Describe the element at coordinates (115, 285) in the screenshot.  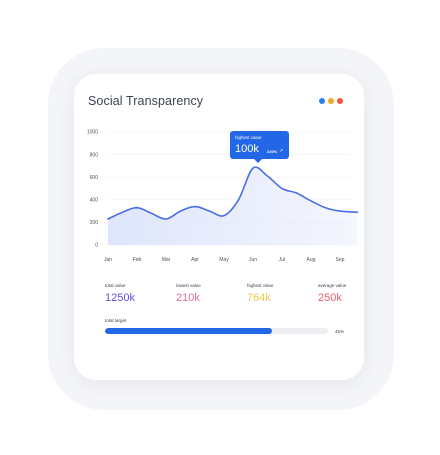
I see `stat-label: total value` at that location.